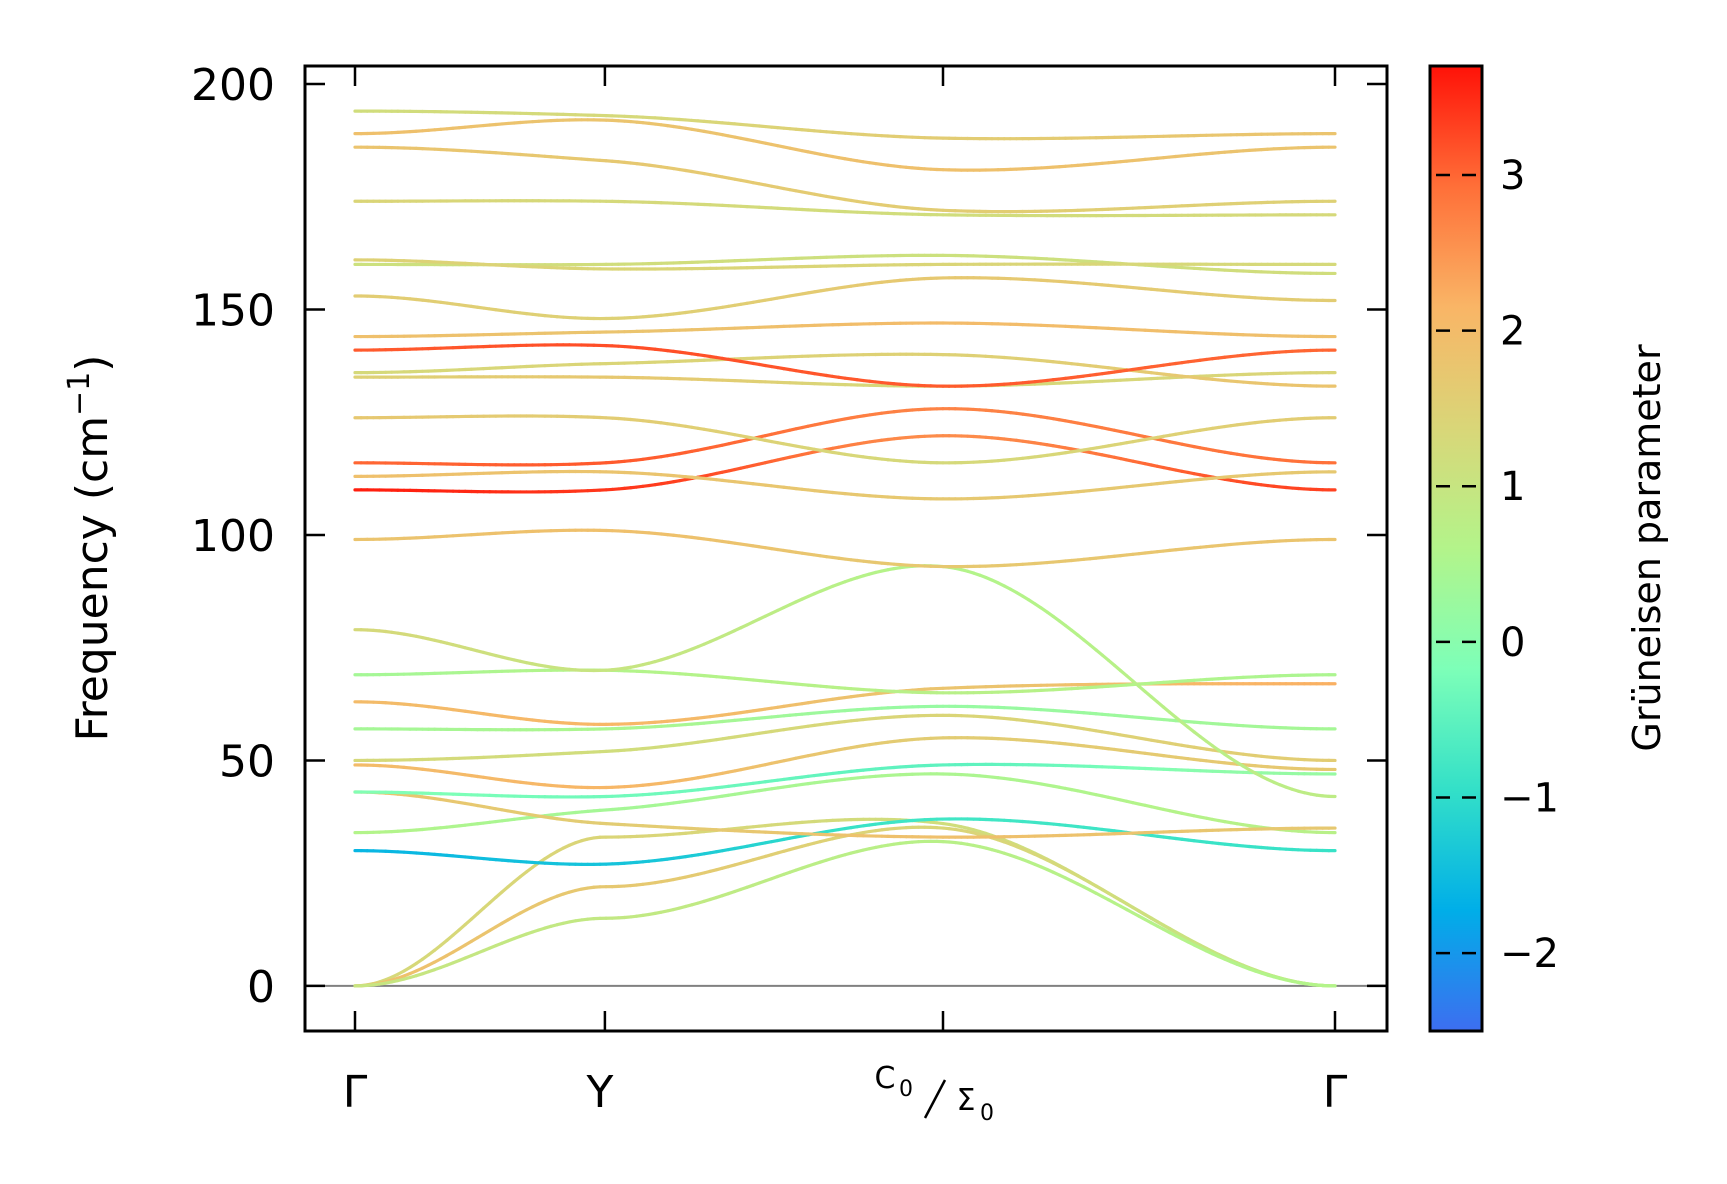 This screenshot has width=1727, height=1184. I want to click on path-label-c0-main: C, so click(885, 1078).